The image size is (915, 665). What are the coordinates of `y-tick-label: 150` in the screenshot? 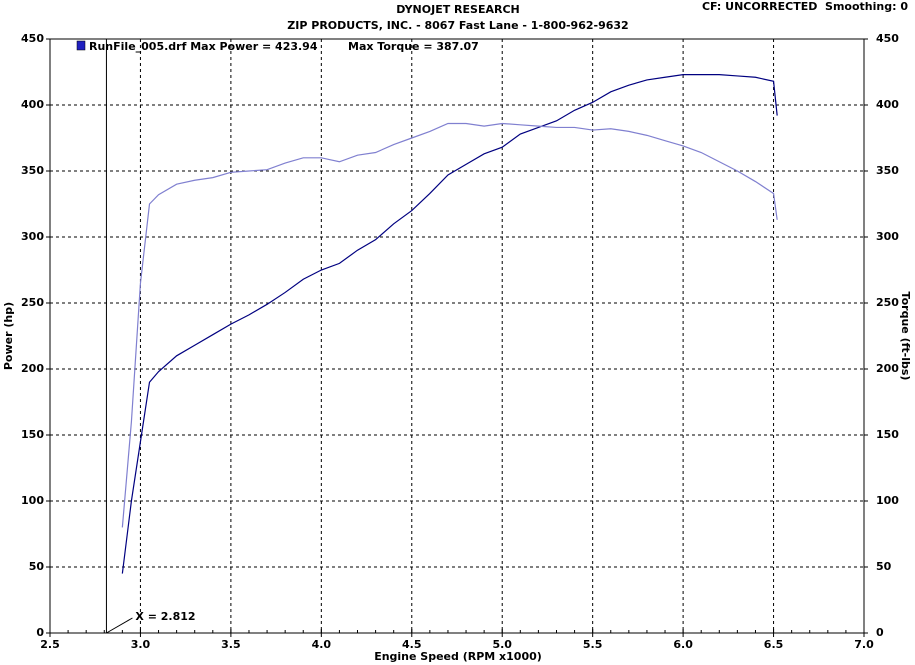 It's located at (32, 434).